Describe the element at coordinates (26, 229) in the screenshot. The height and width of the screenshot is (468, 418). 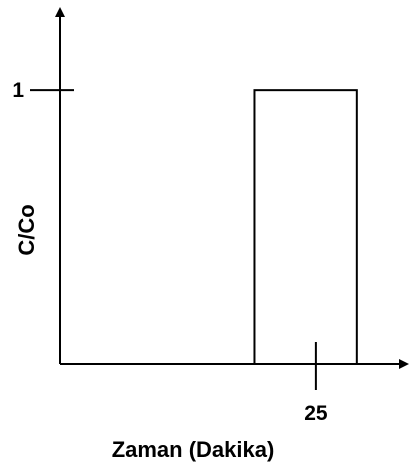
I see `y-axis-label: C/Co` at that location.